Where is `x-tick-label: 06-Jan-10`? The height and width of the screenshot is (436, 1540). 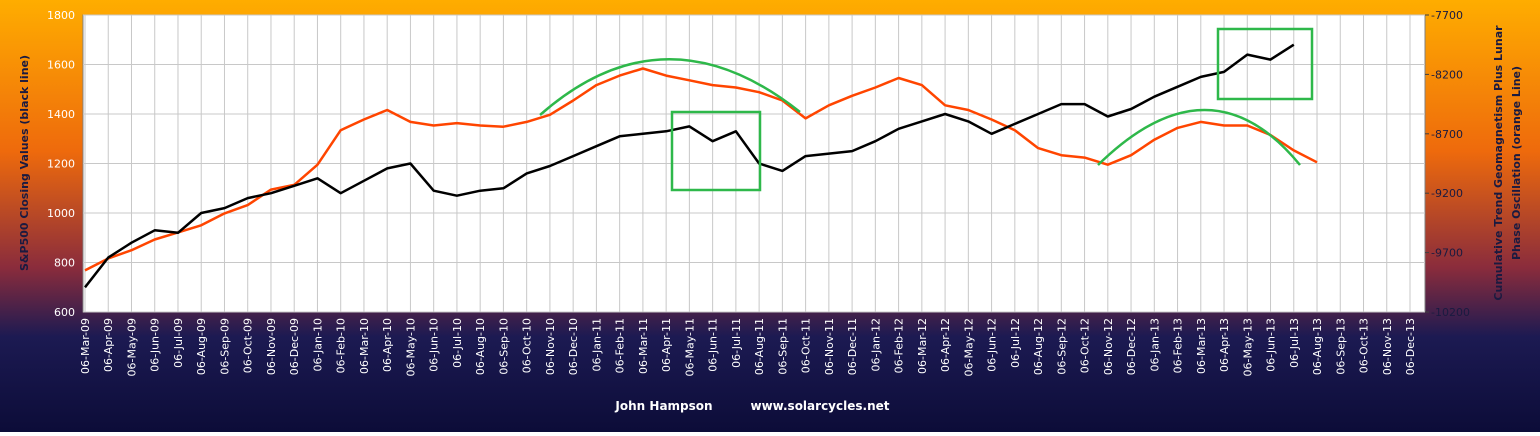
x-tick-label: 06-Jan-10 is located at coordinates (317, 345).